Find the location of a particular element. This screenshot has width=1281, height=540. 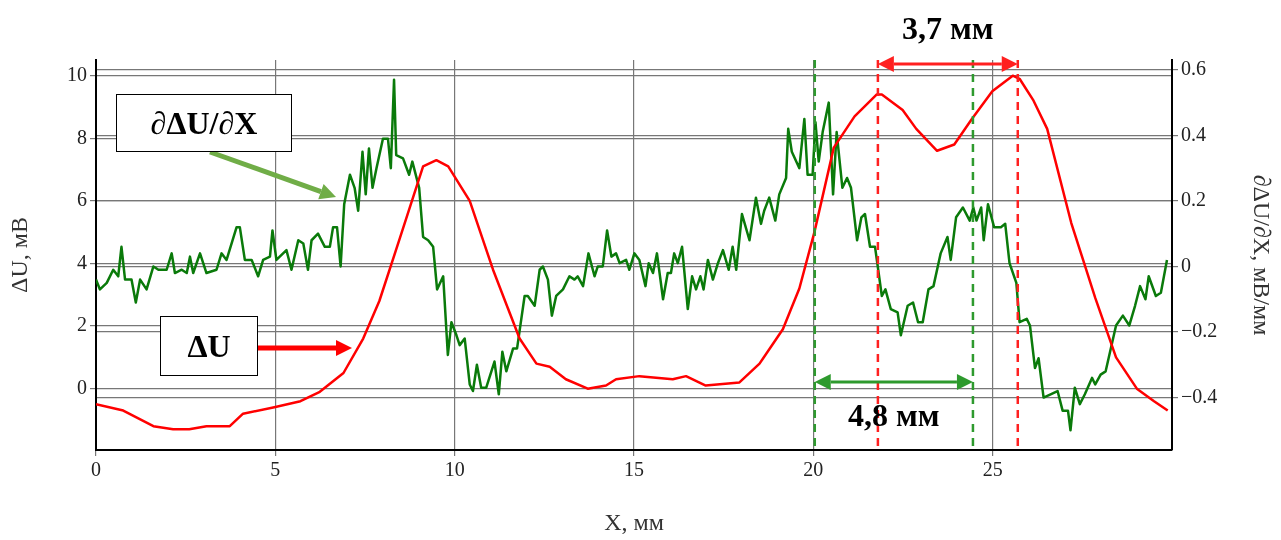

x-axis-title: X, мм is located at coordinates (634, 521).